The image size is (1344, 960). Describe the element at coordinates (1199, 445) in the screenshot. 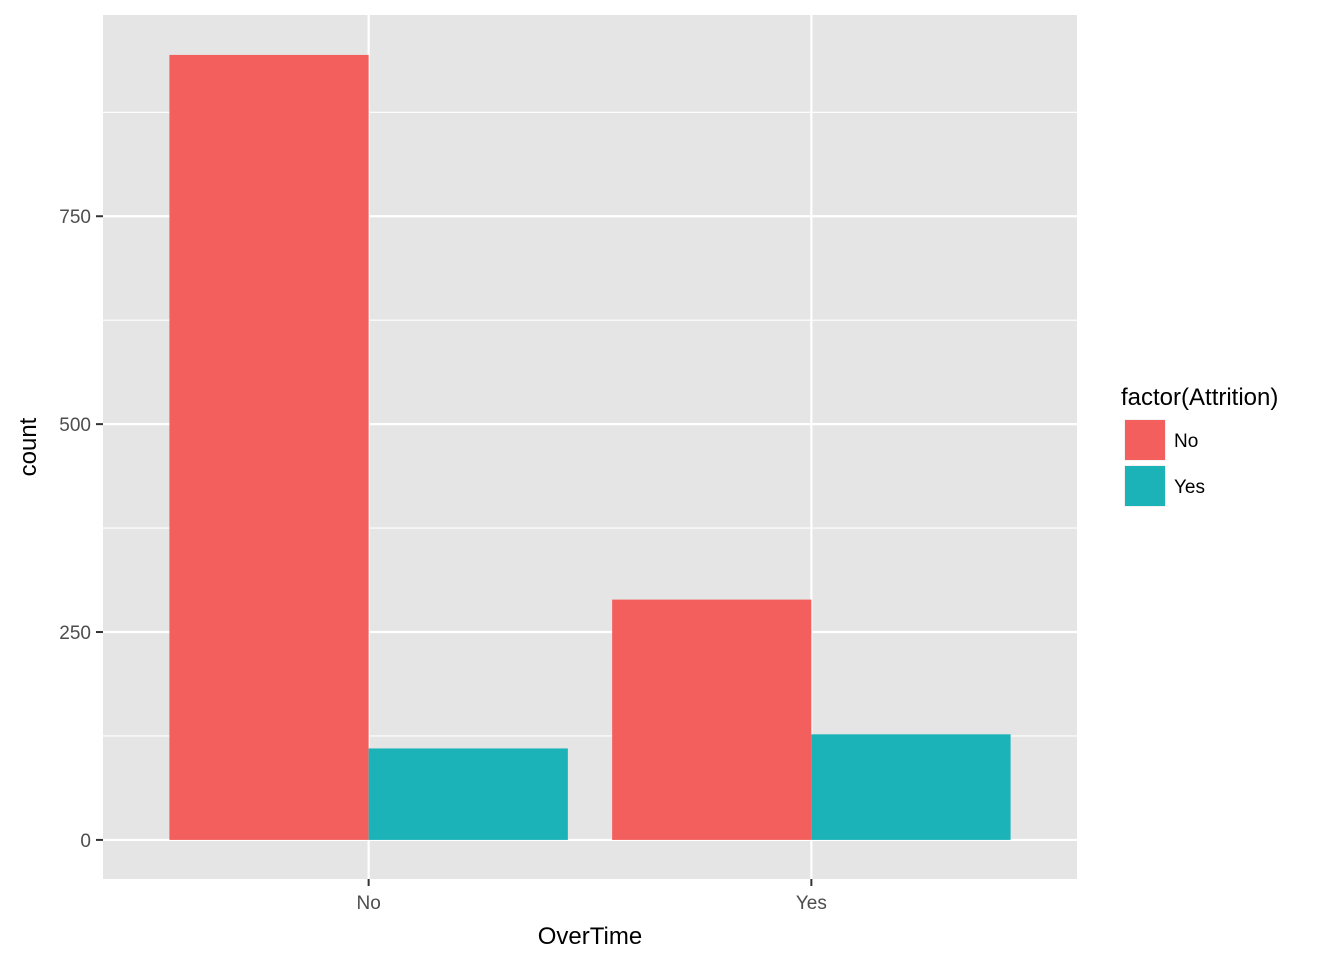

I see `legend: factor(Attrition) No Yes` at that location.